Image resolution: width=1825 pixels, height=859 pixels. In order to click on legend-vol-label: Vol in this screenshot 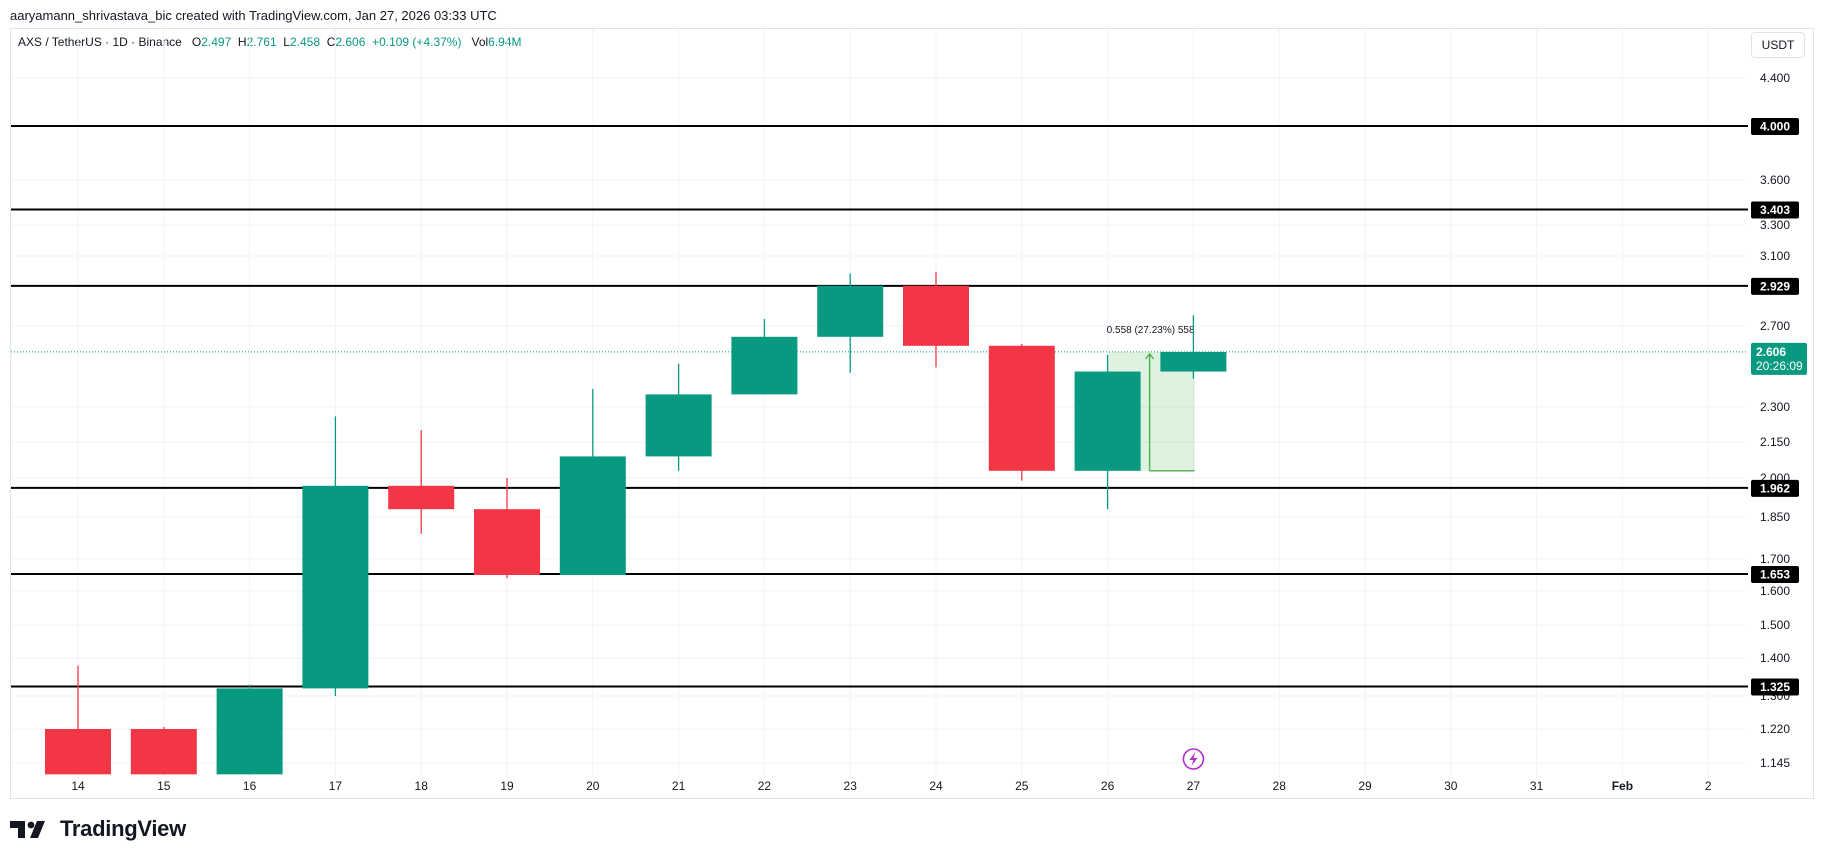, I will do `click(480, 42)`.